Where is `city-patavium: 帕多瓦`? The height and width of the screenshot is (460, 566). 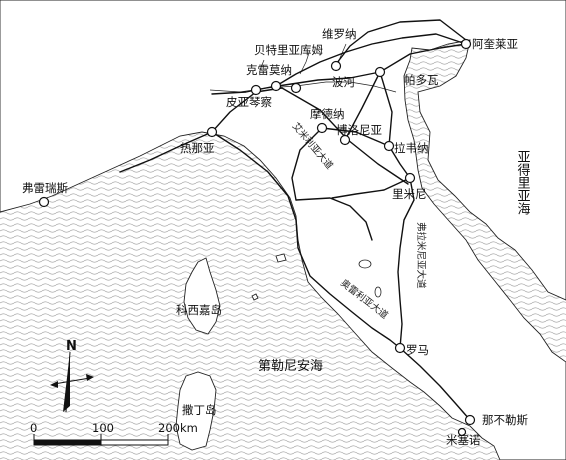 city-patavium: 帕多瓦 is located at coordinates (406, 76).